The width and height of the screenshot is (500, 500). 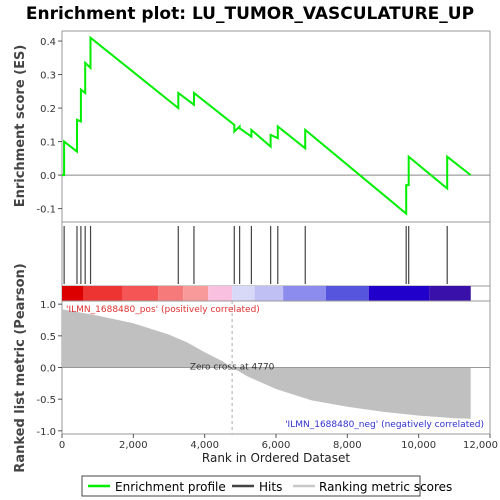 I want to click on zero-cross-label: Zero cross at 4770, so click(x=232, y=368).